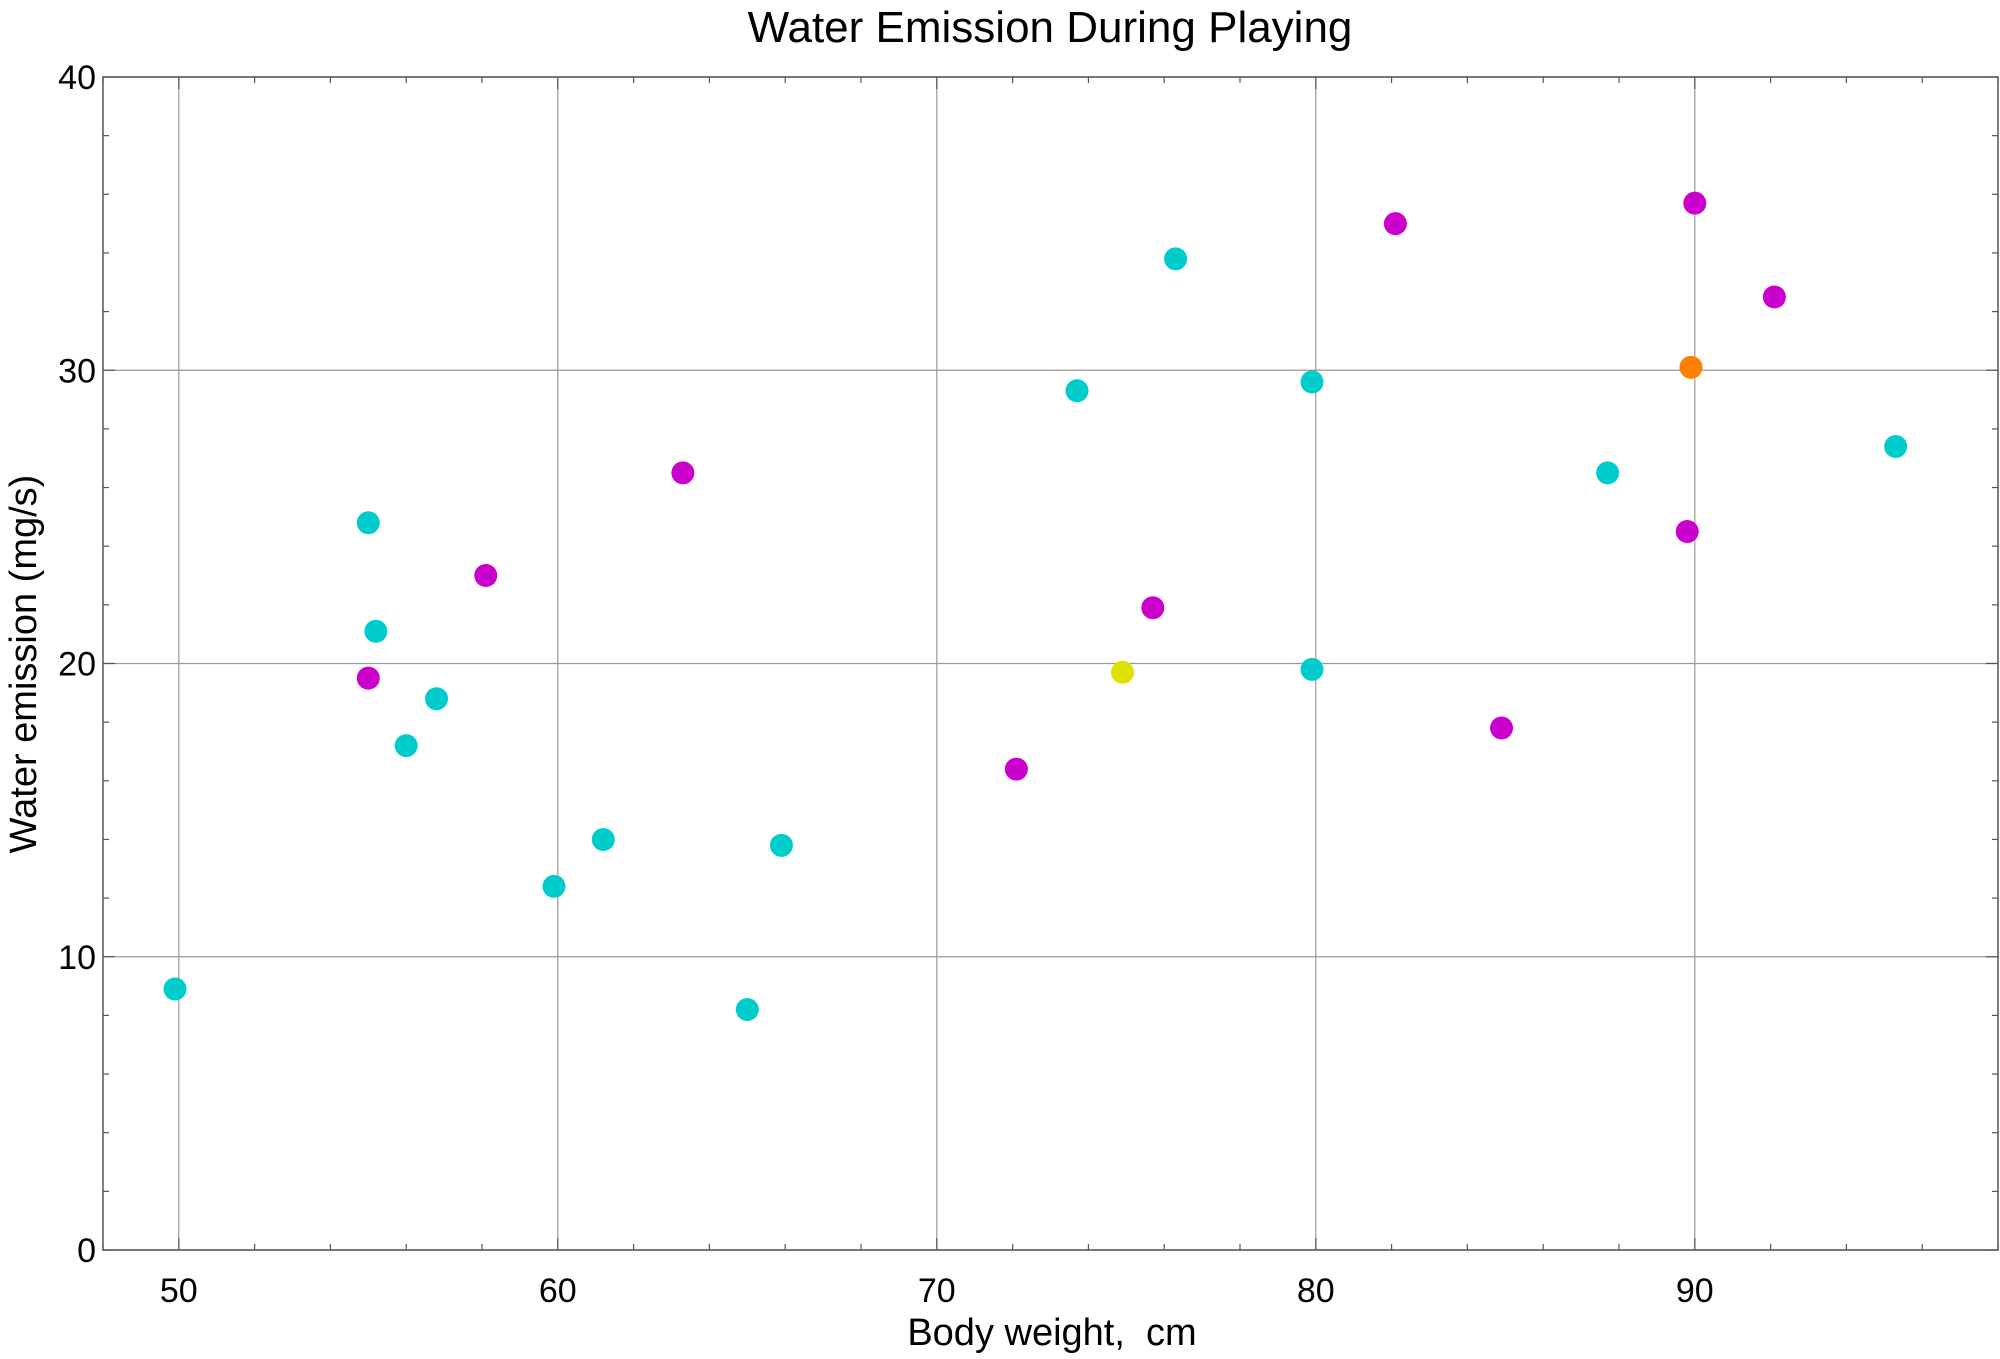  What do you see at coordinates (77, 78) in the screenshot?
I see `y-tick-label: 40` at bounding box center [77, 78].